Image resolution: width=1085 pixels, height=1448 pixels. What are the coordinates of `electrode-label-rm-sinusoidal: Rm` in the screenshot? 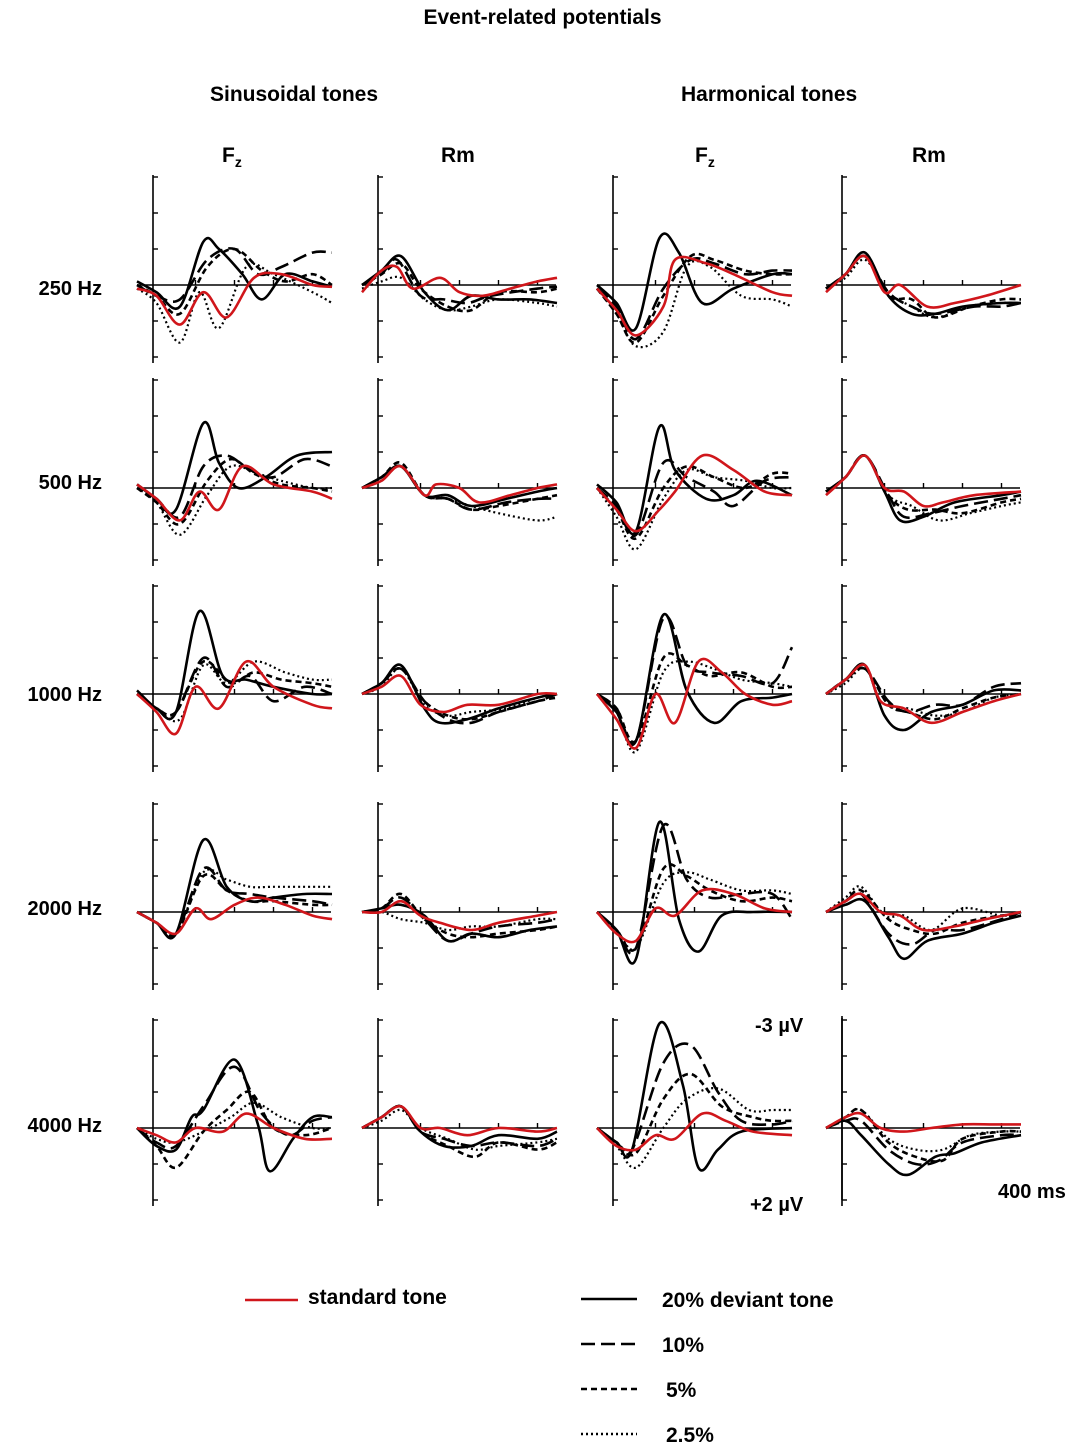 It's located at (458, 155).